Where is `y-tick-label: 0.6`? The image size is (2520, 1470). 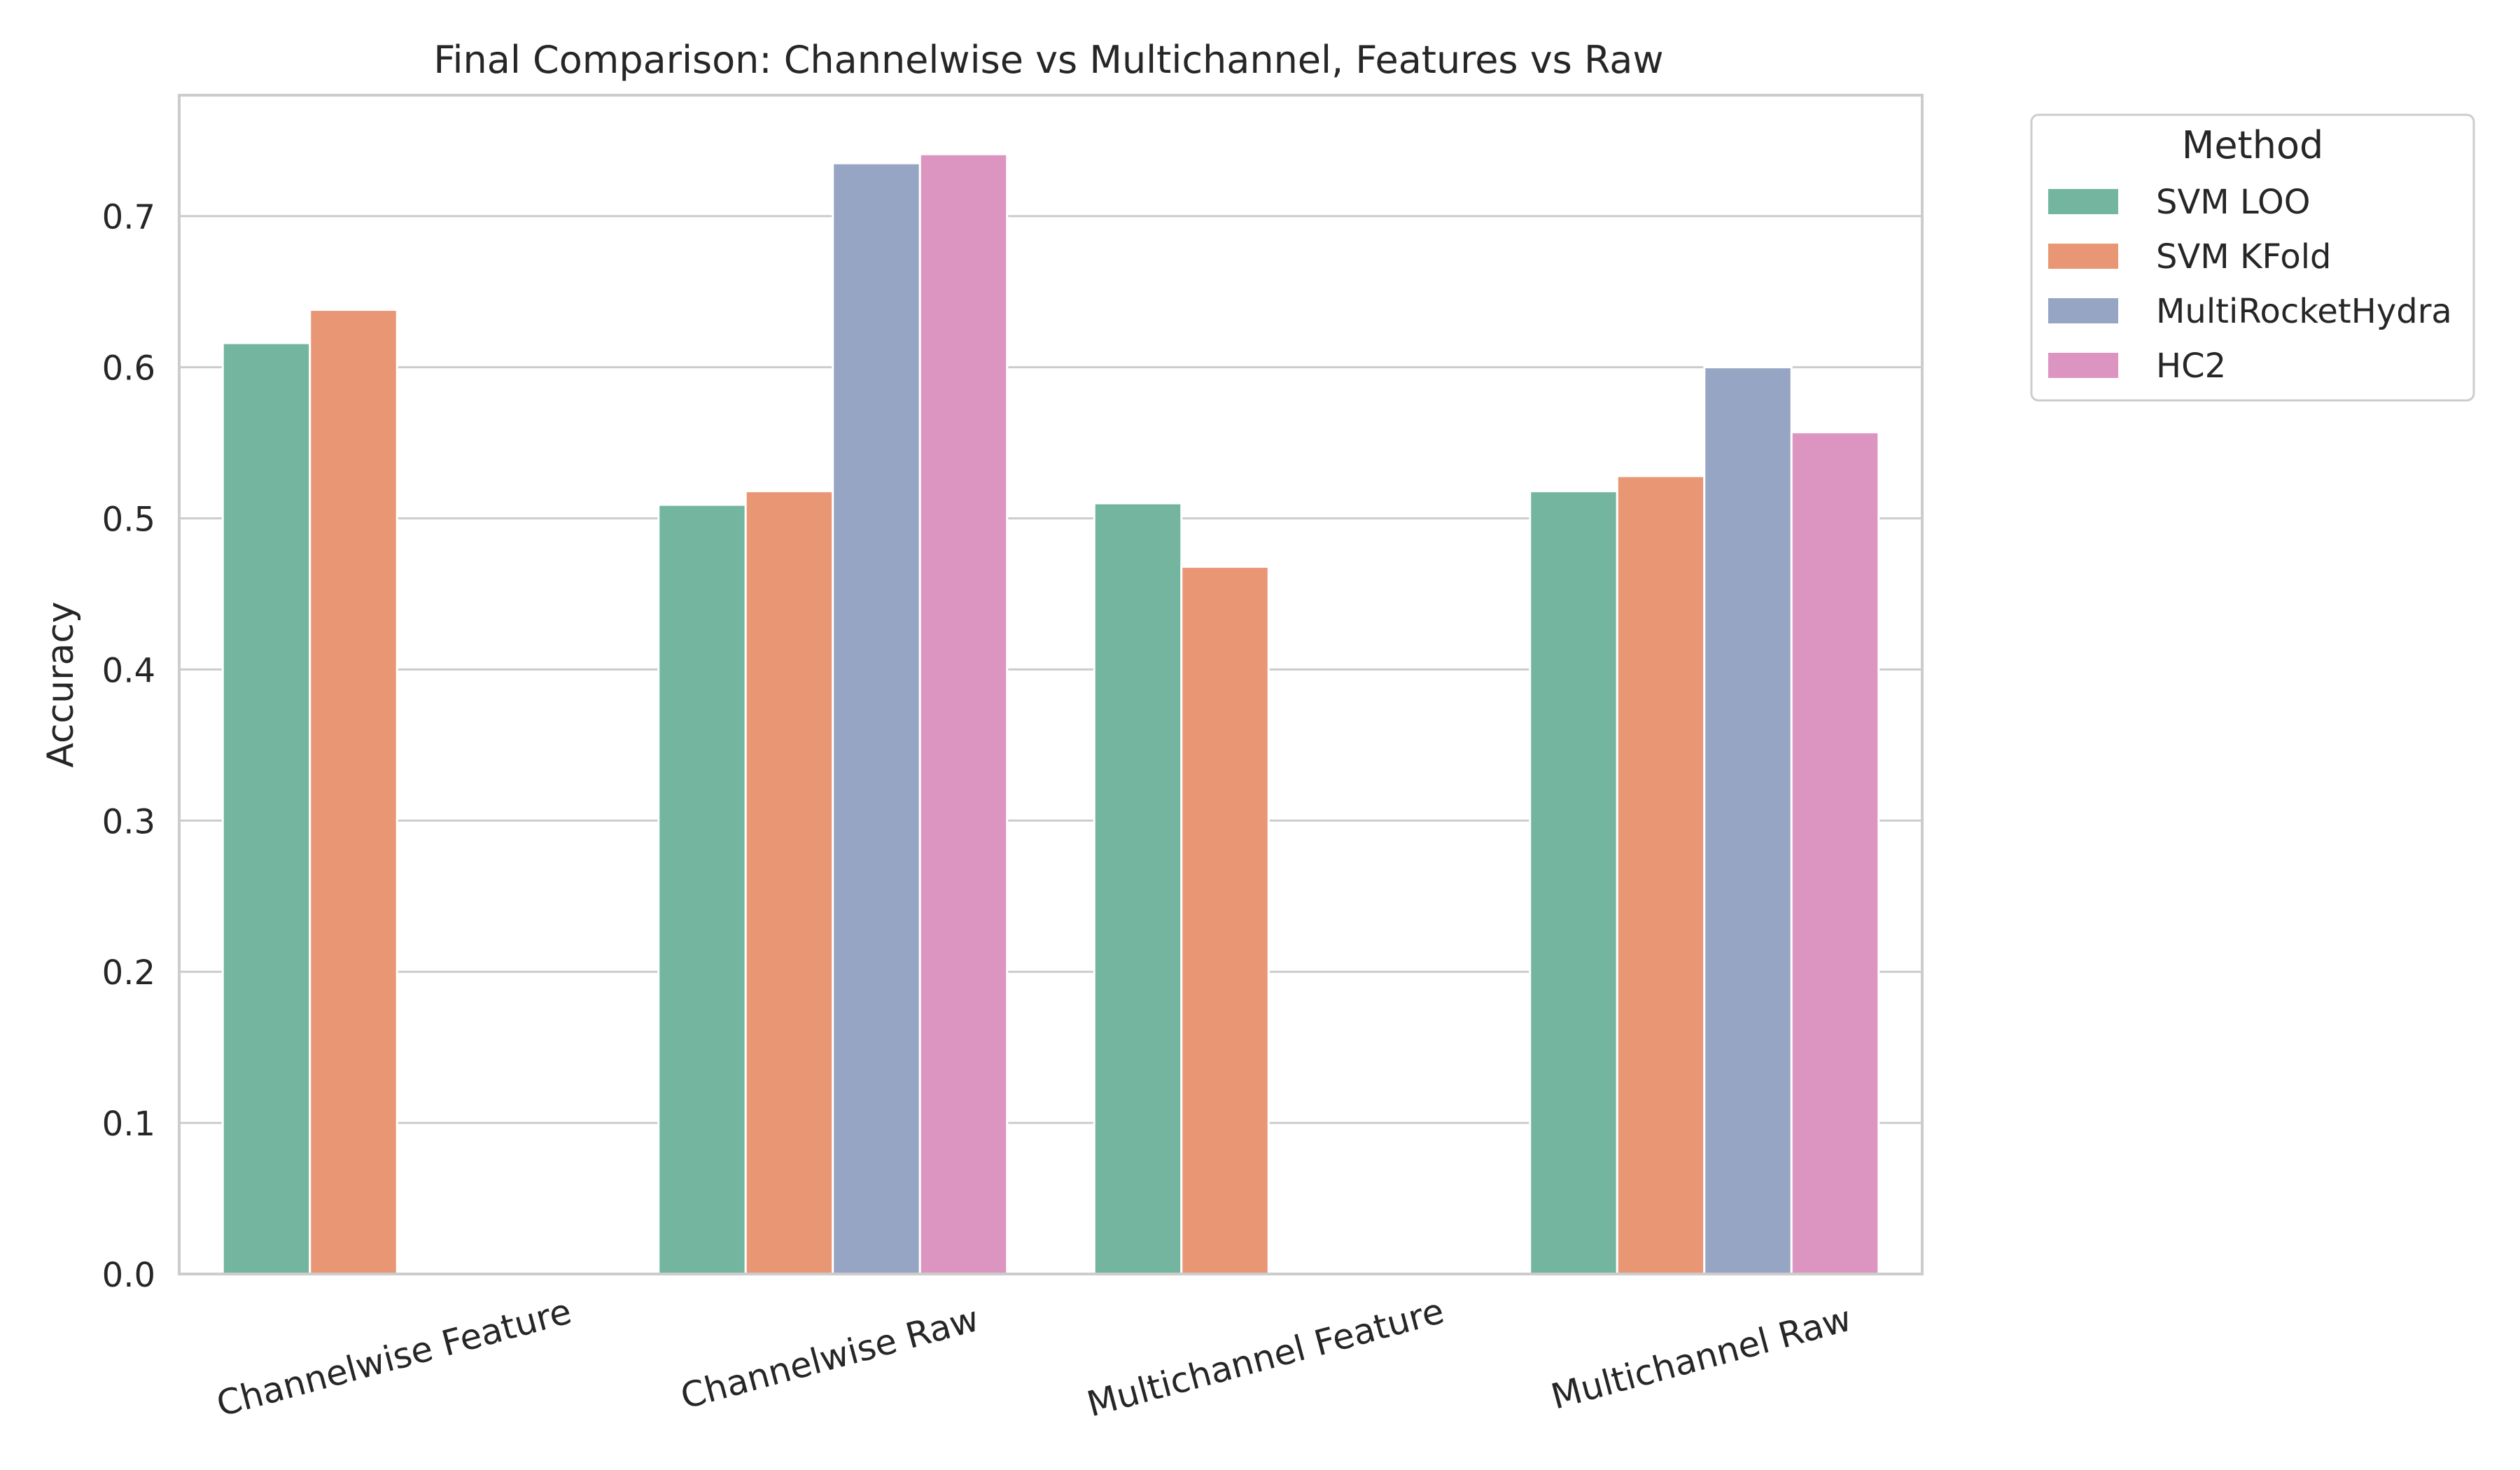
y-tick-label: 0.6 is located at coordinates (128, 368).